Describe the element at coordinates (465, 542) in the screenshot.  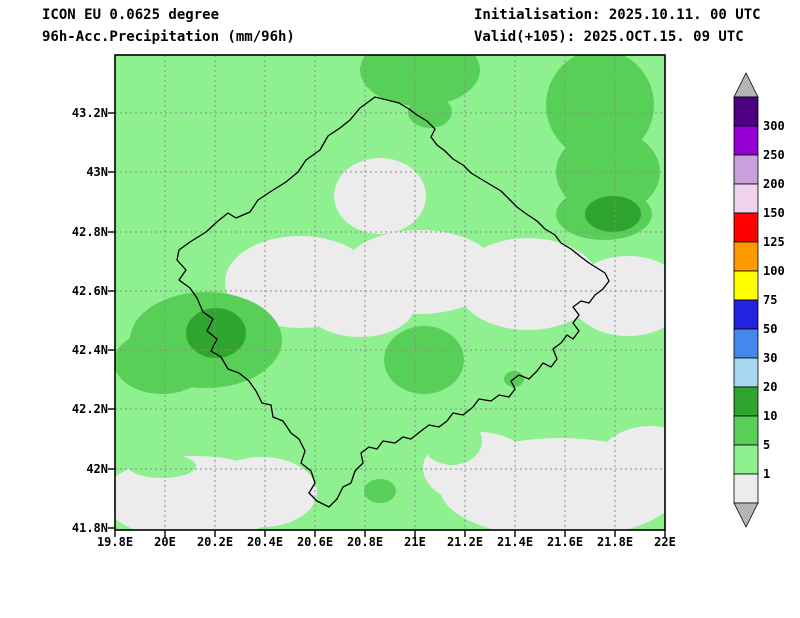
I see `x-tick-label: 21.2E` at that location.